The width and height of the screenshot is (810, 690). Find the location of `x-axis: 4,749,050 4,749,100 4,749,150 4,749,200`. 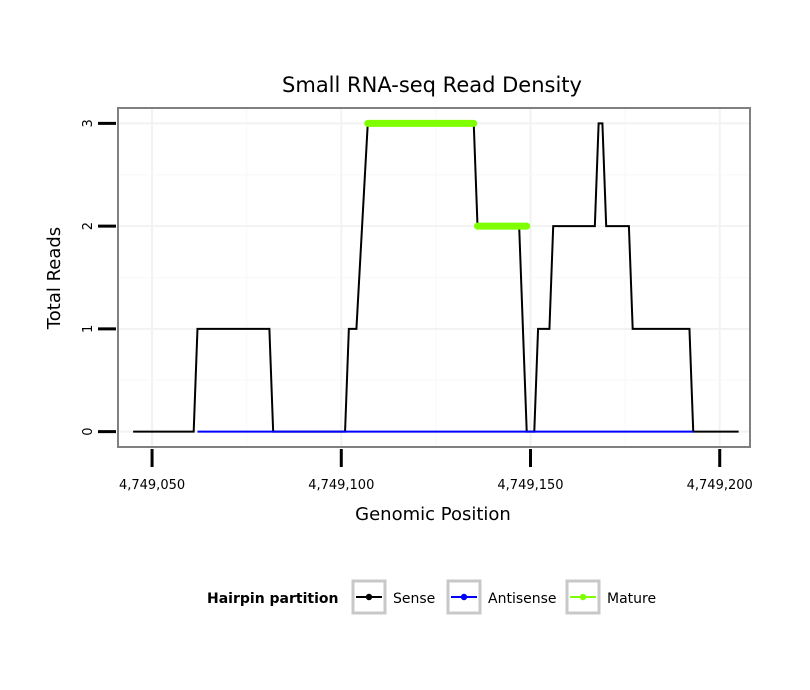

x-axis: 4,749,050 4,749,100 4,749,150 4,749,200 is located at coordinates (436, 471).